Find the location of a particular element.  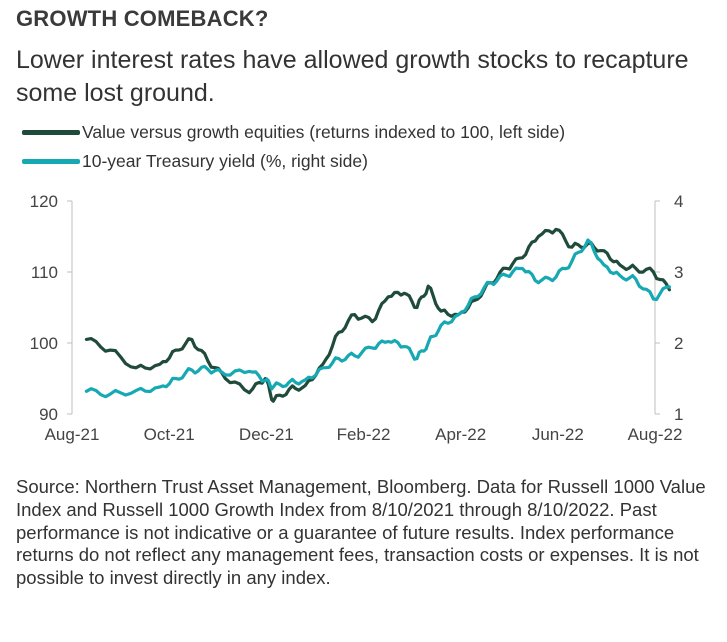

right-axis-tick-label: 1 is located at coordinates (678, 414).